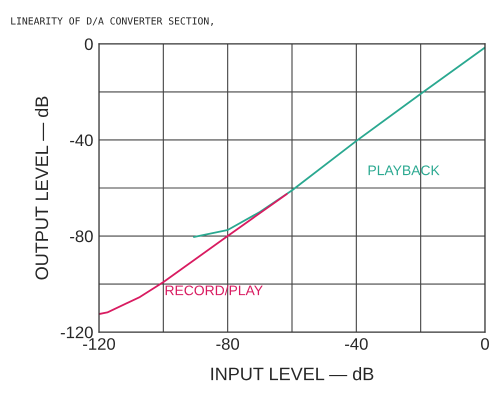  Describe the element at coordinates (88, 44) in the screenshot. I see `y-tick-label: 0` at that location.